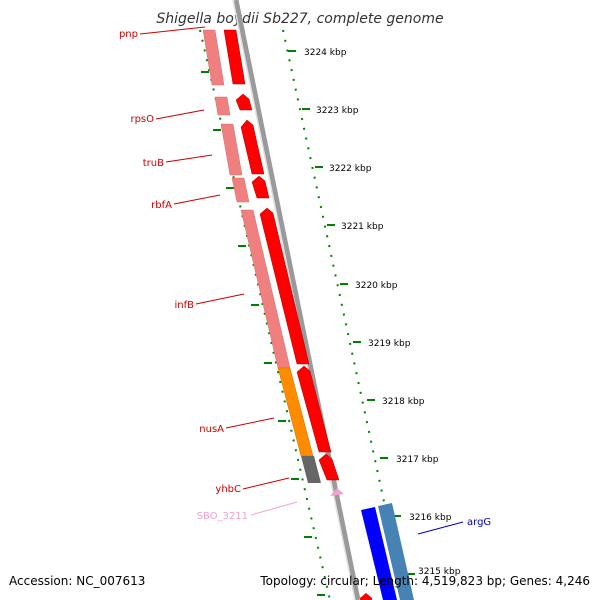 This screenshot has width=600, height=600. Describe the element at coordinates (350, 169) in the screenshot. I see `tick-label: 3222 kbp` at that location.